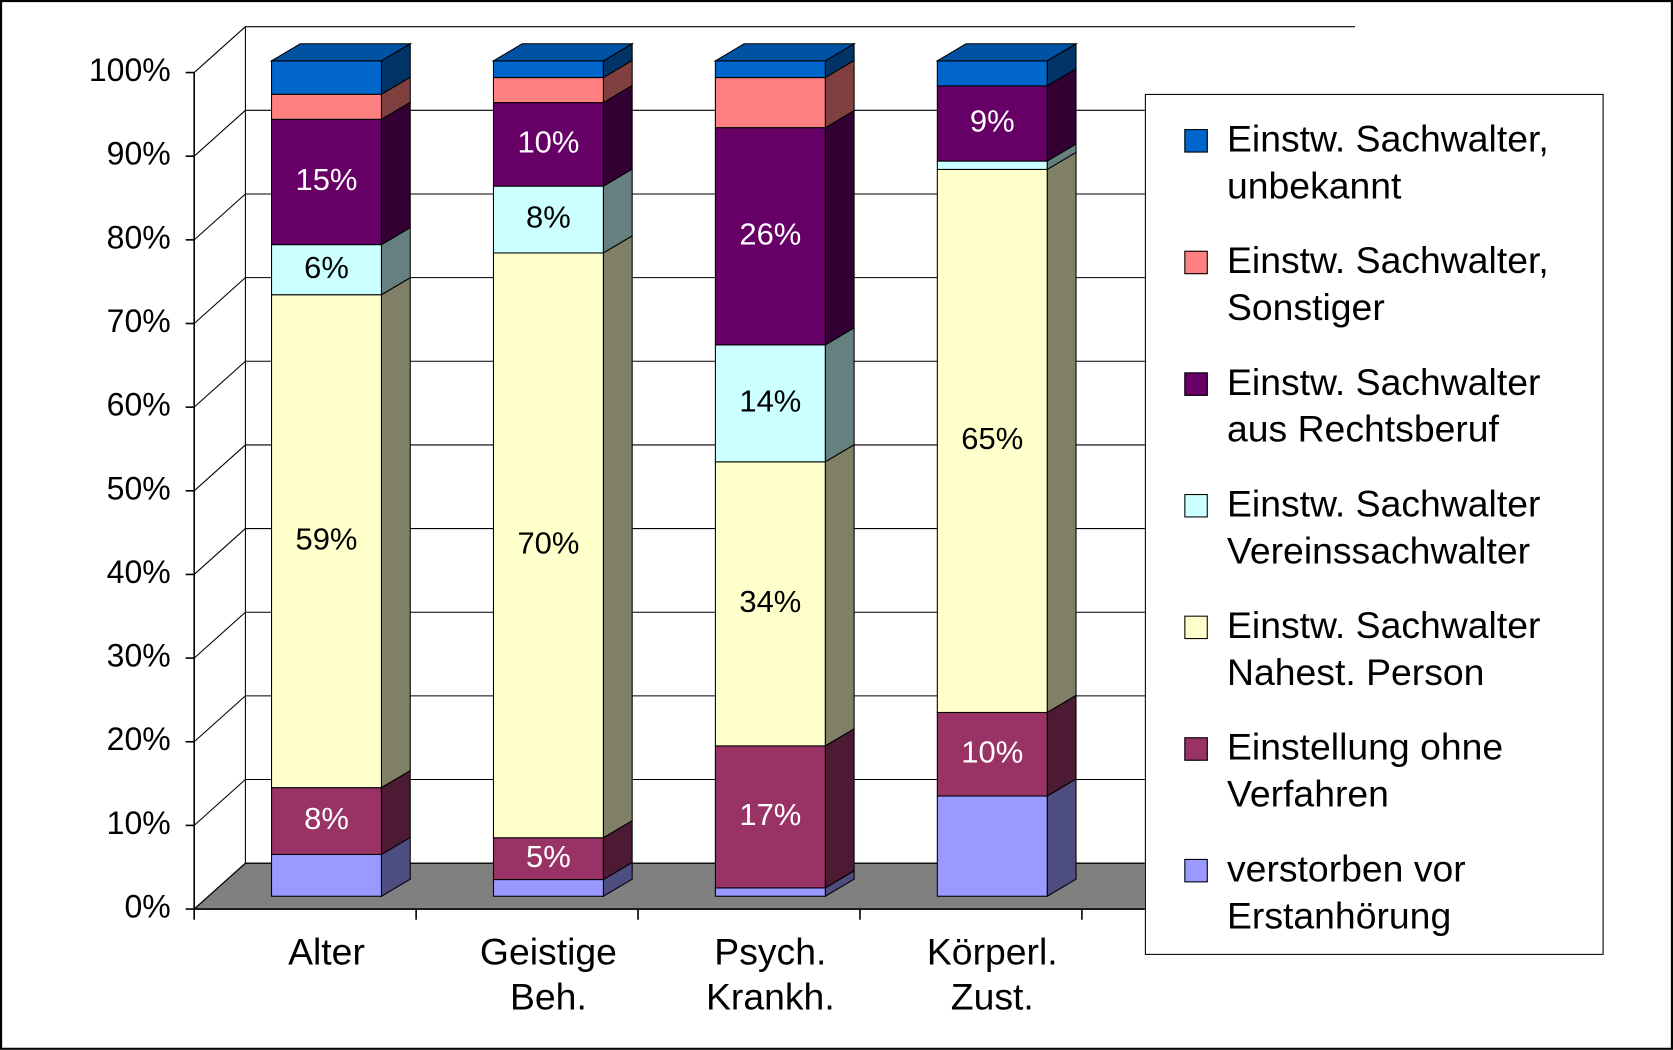 The width and height of the screenshot is (1673, 1050). I want to click on data-label: 59%, so click(327, 538).